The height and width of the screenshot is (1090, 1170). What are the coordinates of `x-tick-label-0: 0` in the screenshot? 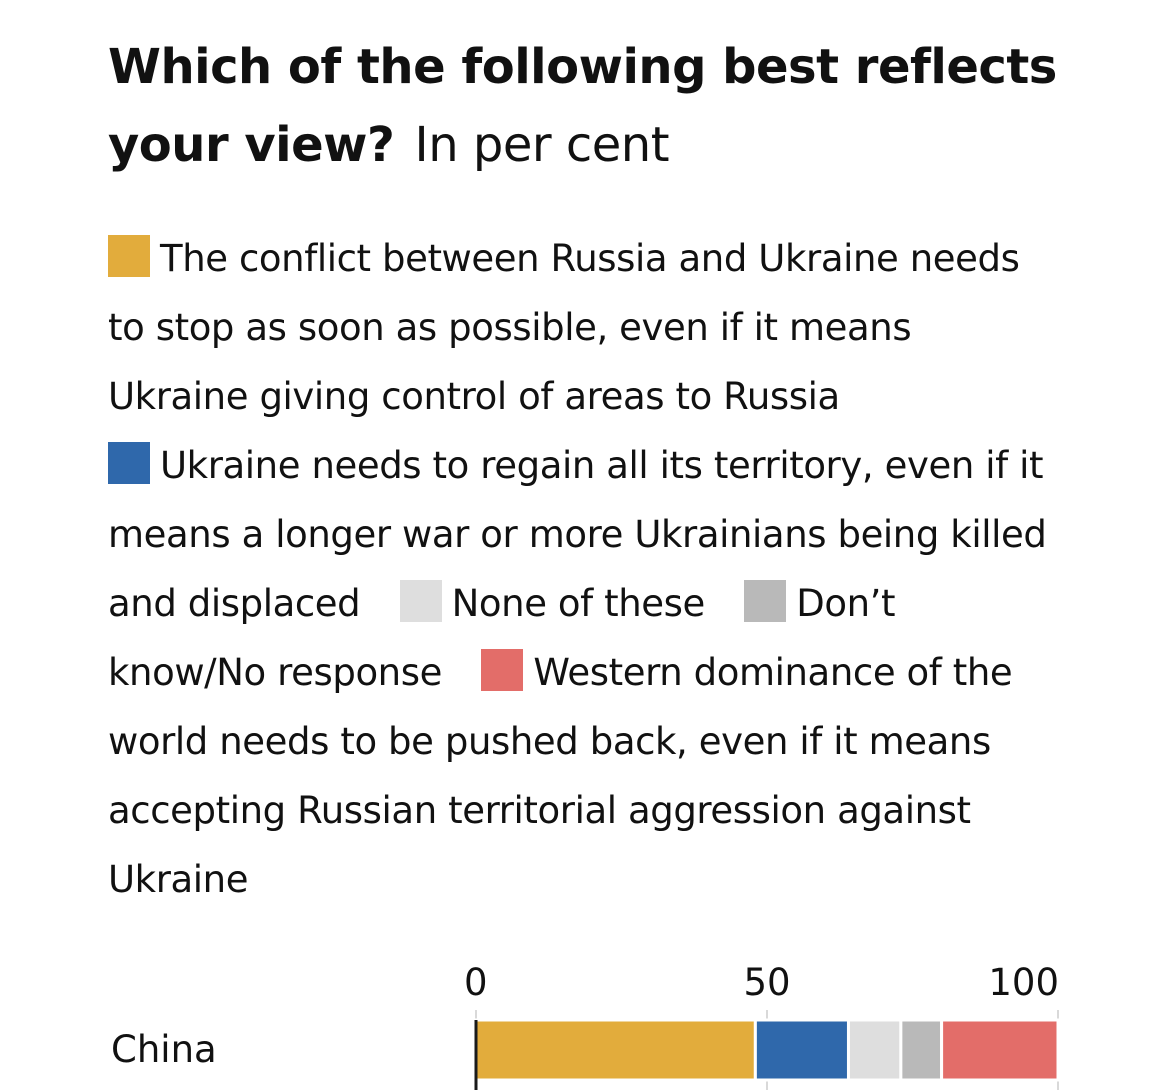 It's located at (476, 982).